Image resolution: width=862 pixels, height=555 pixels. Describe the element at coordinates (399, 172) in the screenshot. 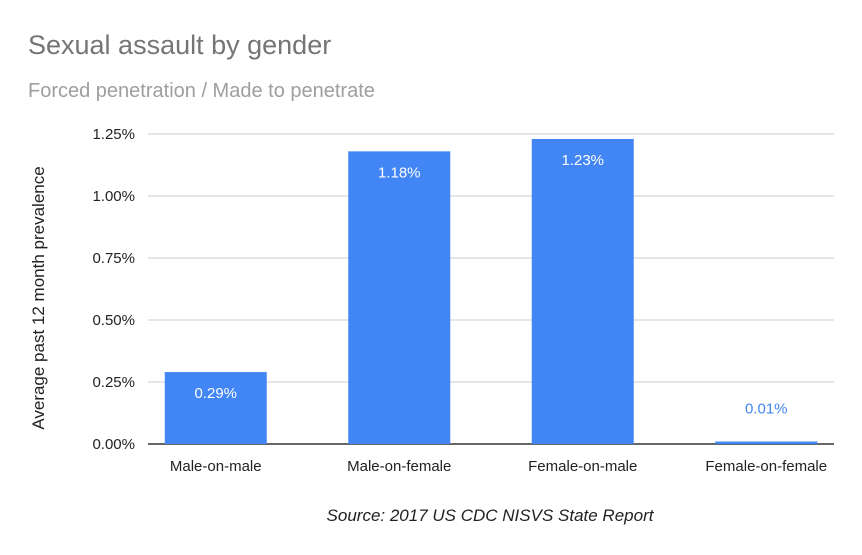

I see `data-label: 1.18%` at that location.